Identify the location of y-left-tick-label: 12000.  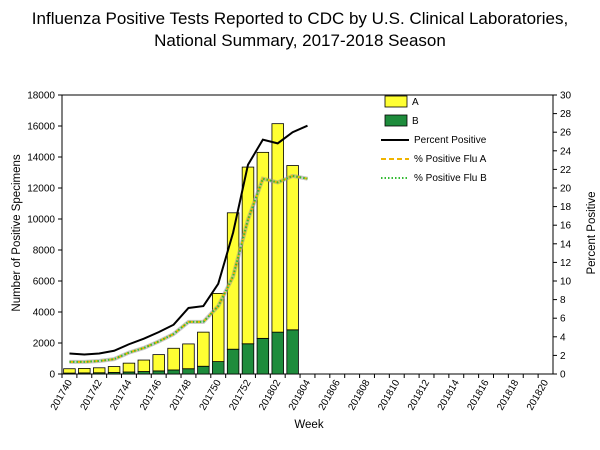
(41, 189).